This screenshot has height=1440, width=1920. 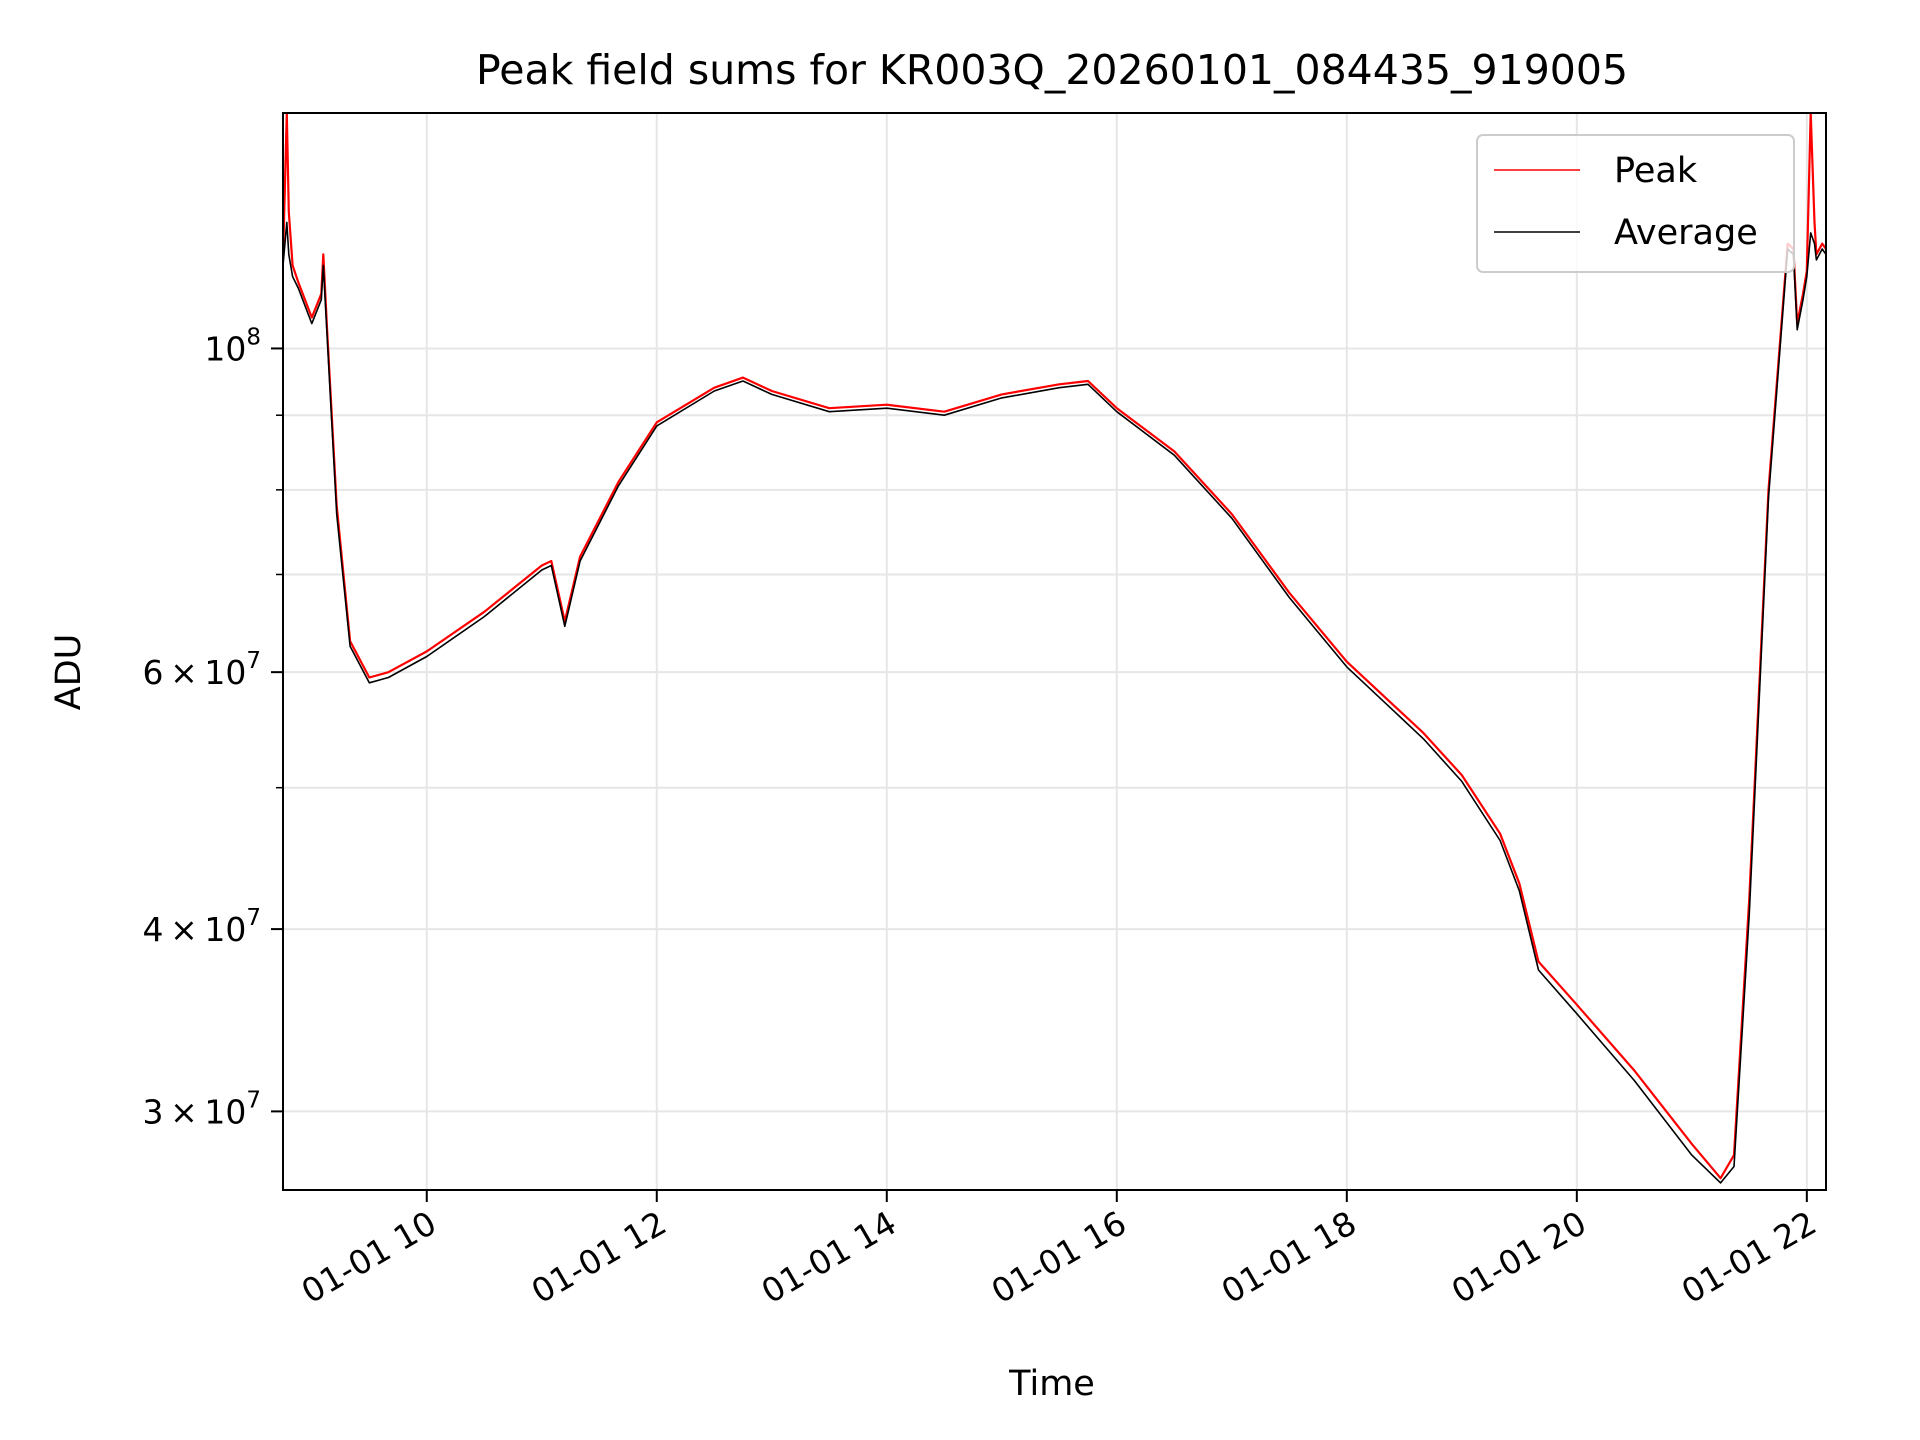 What do you see at coordinates (69, 672) in the screenshot?
I see `y-axis-label: ADU` at bounding box center [69, 672].